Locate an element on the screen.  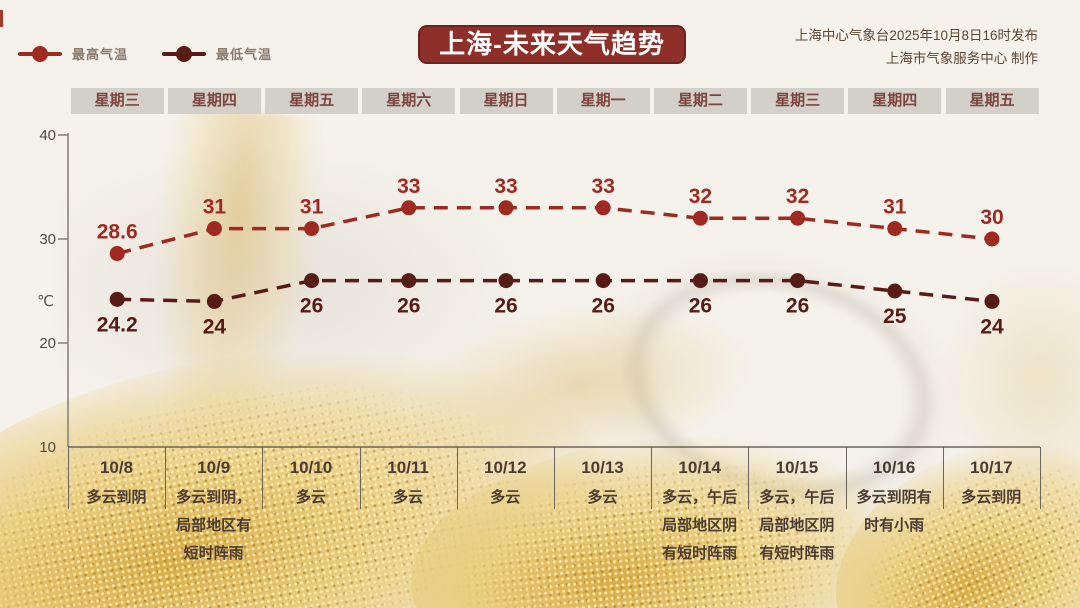
legend: 最高气温 最低气温 is located at coordinates (145, 53).